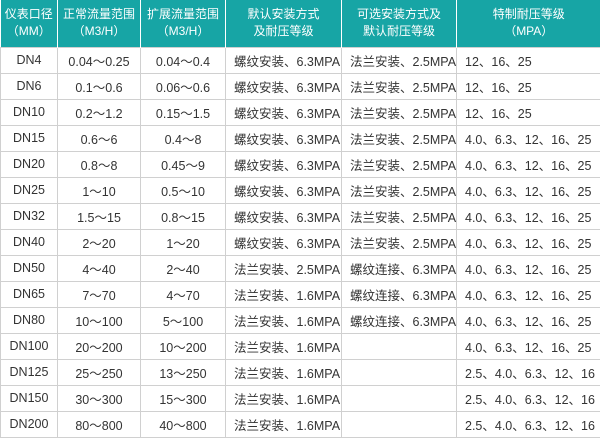 This screenshot has width=600, height=438. I want to click on column-header-special-pressure: 特制耐压等级 （MPA）, so click(528, 23).